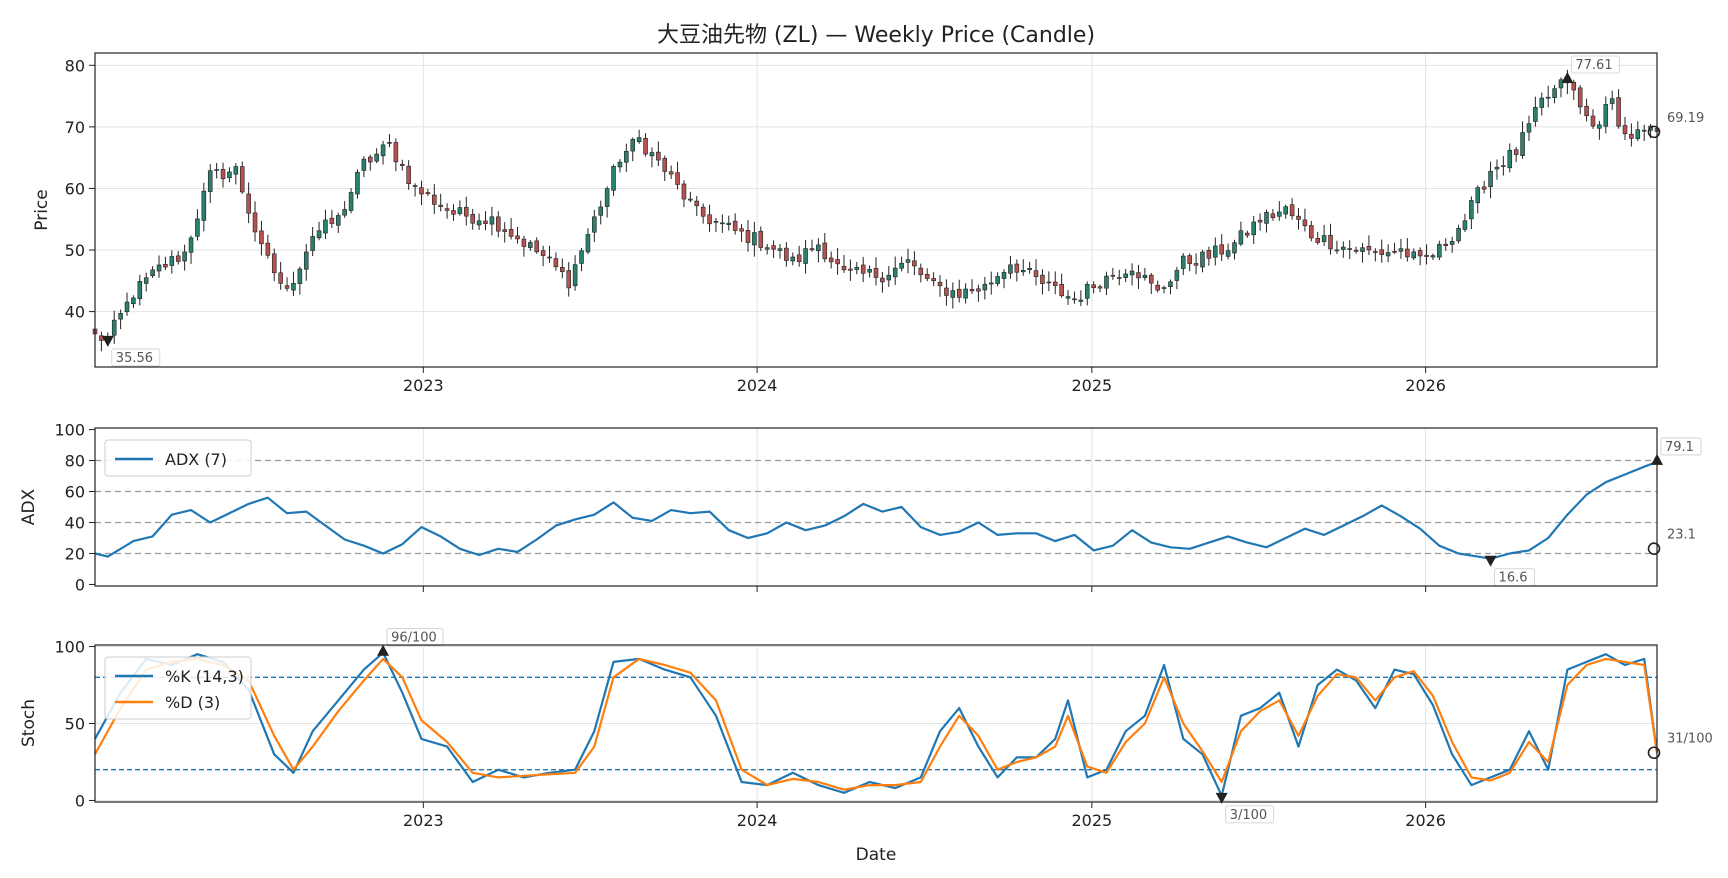 Image resolution: width=1728 pixels, height=878 pixels. I want to click on adx-ytick-label: 0, so click(80, 584).